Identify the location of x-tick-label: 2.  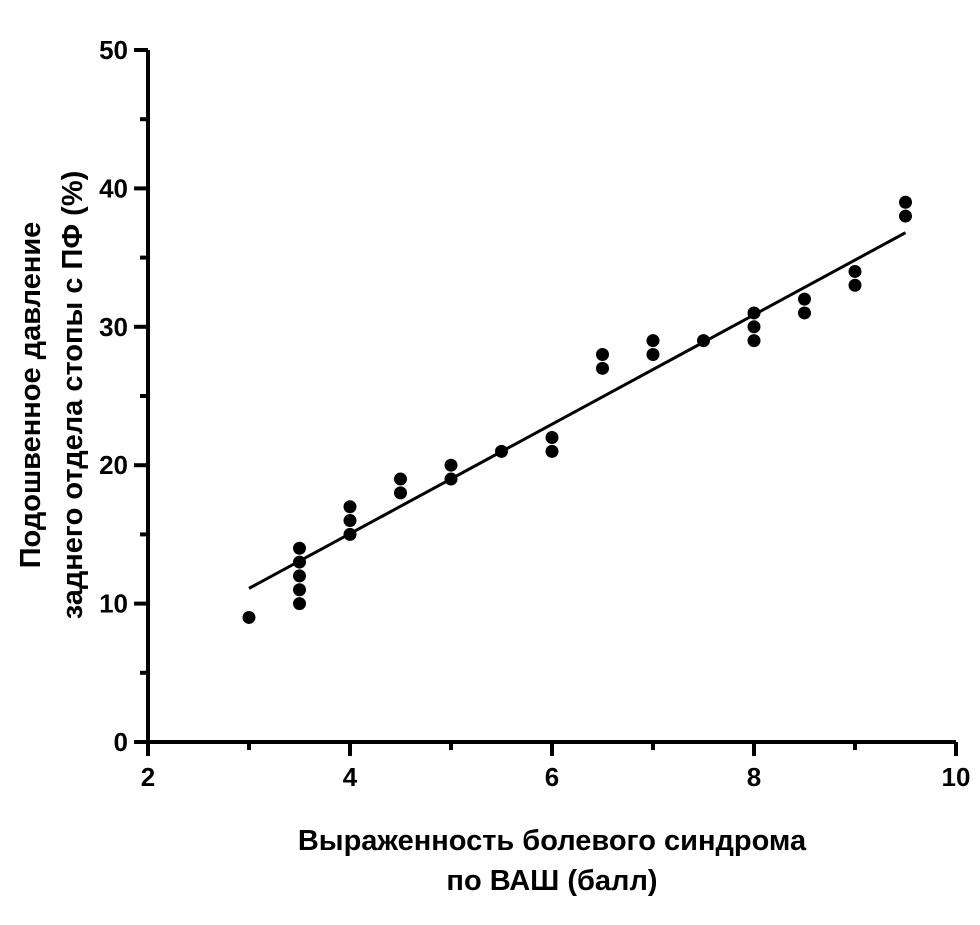
(148, 777).